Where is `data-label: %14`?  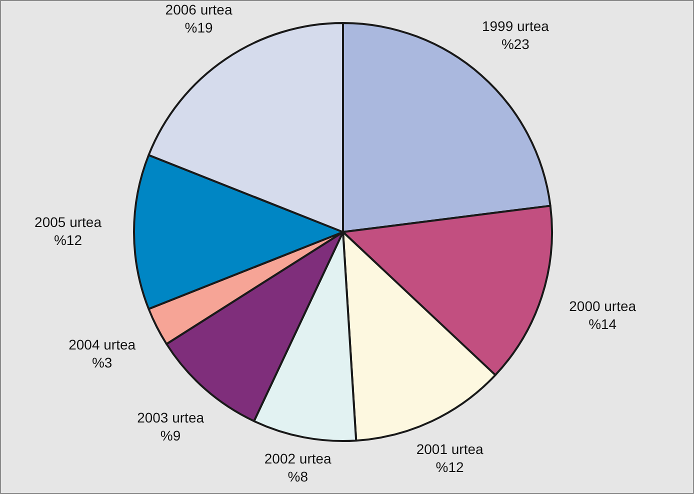 data-label: %14 is located at coordinates (602, 324).